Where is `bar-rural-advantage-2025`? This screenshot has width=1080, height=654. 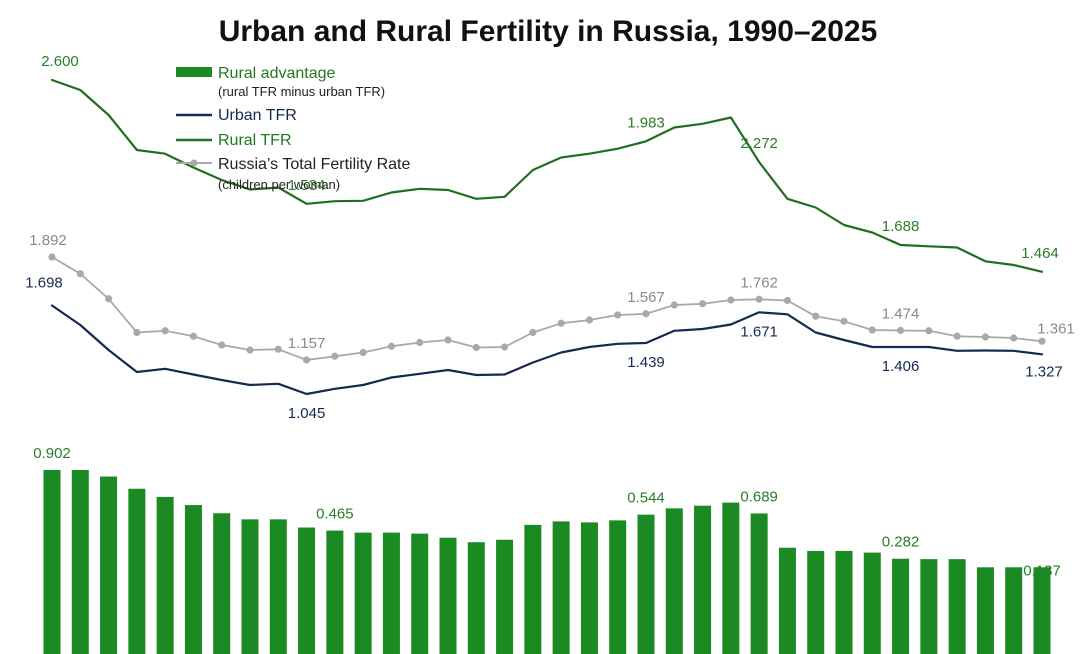
bar-rural-advantage-2025 is located at coordinates (1042, 610).